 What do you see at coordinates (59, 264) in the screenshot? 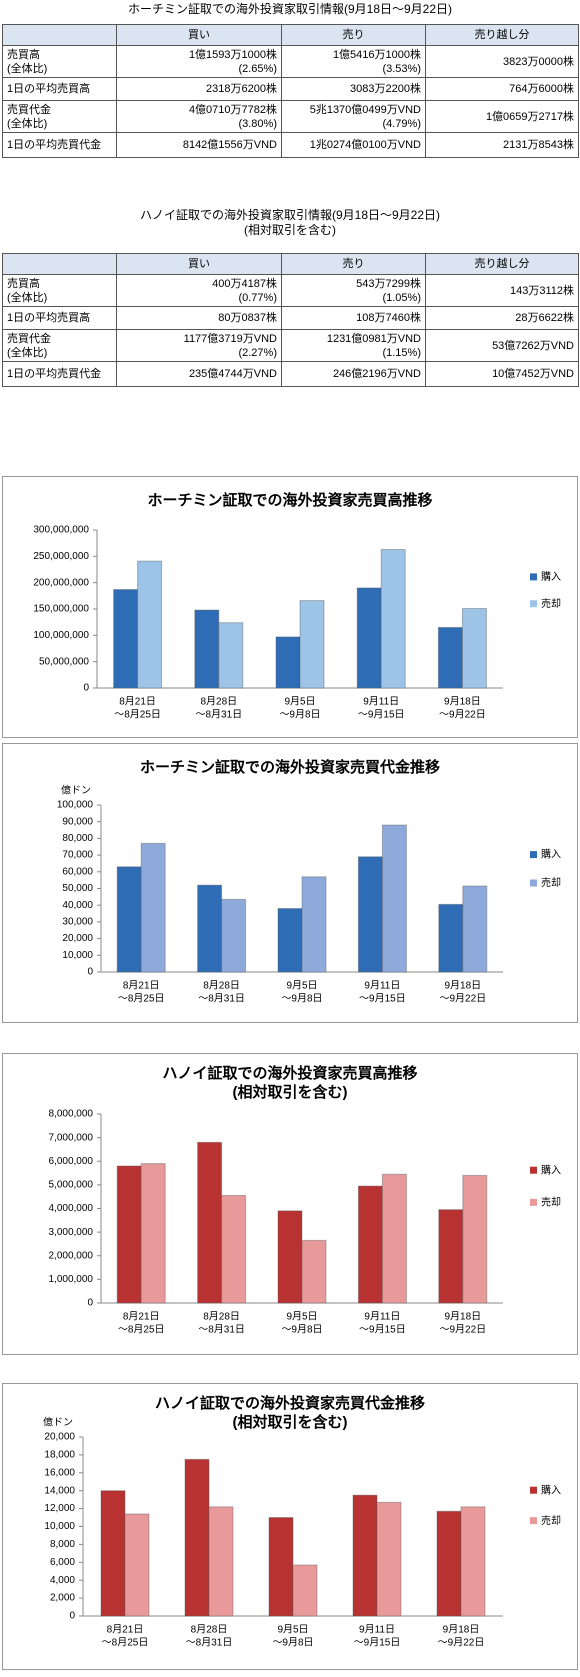
I see `header-cell` at bounding box center [59, 264].